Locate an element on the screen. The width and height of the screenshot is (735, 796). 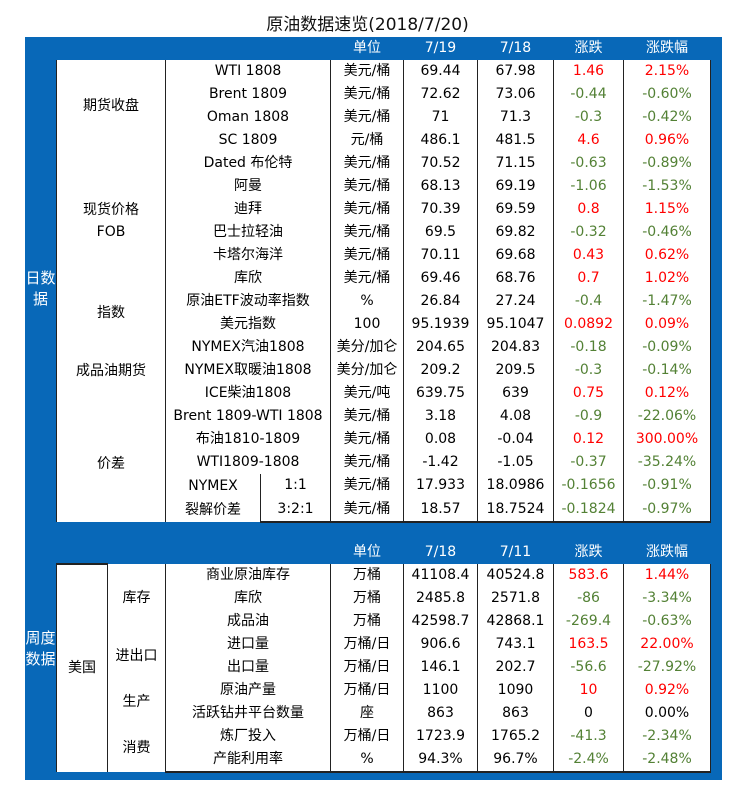
table-row: 生产 原油产量 万桶/日 1100 1090 10 0.92% is located at coordinates (384, 702).